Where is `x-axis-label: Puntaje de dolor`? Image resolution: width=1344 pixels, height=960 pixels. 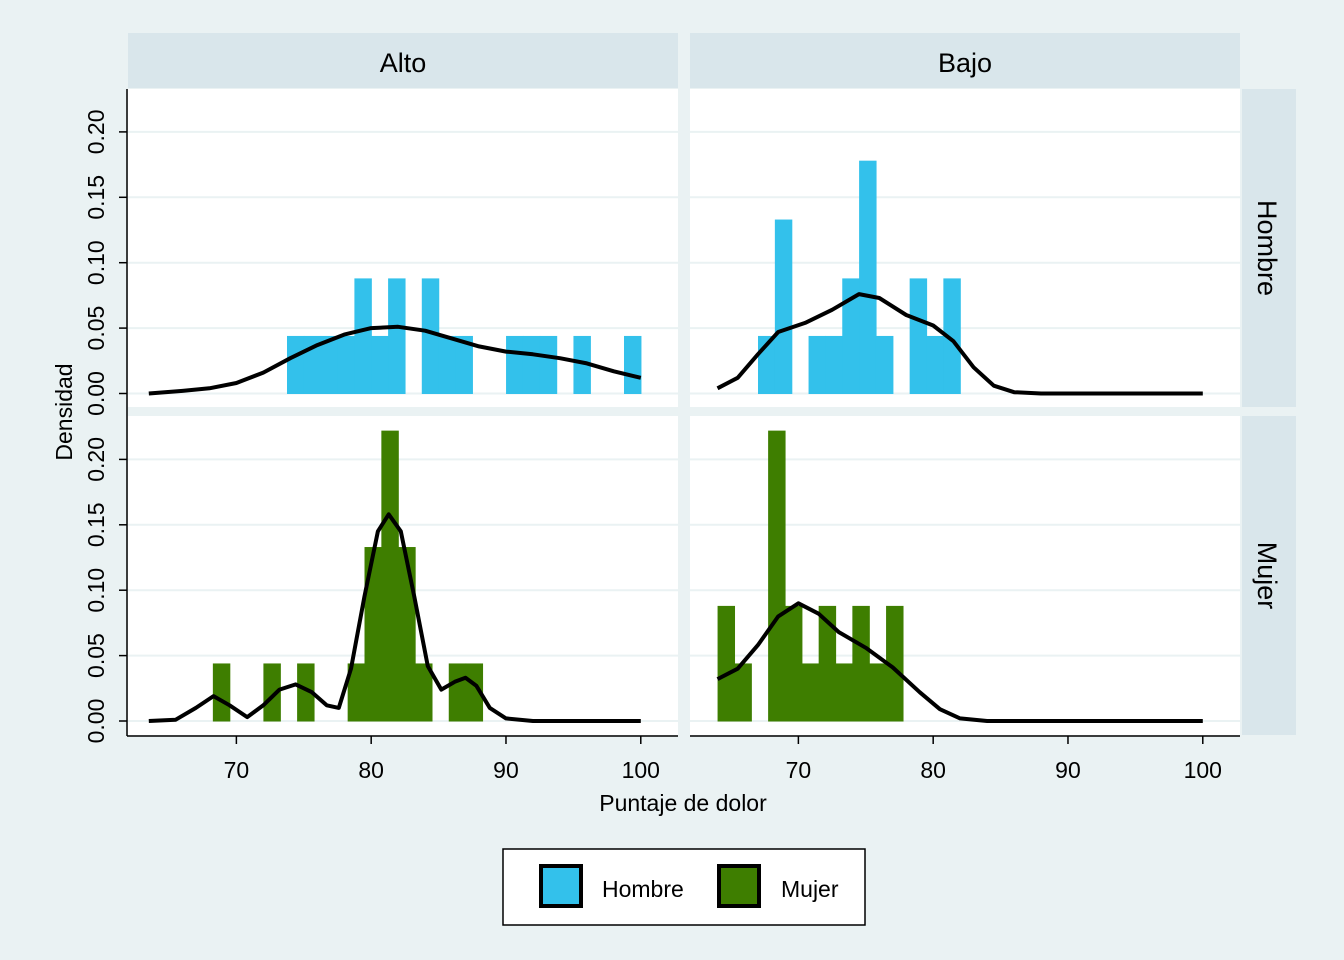 x-axis-label: Puntaje de dolor is located at coordinates (683, 803).